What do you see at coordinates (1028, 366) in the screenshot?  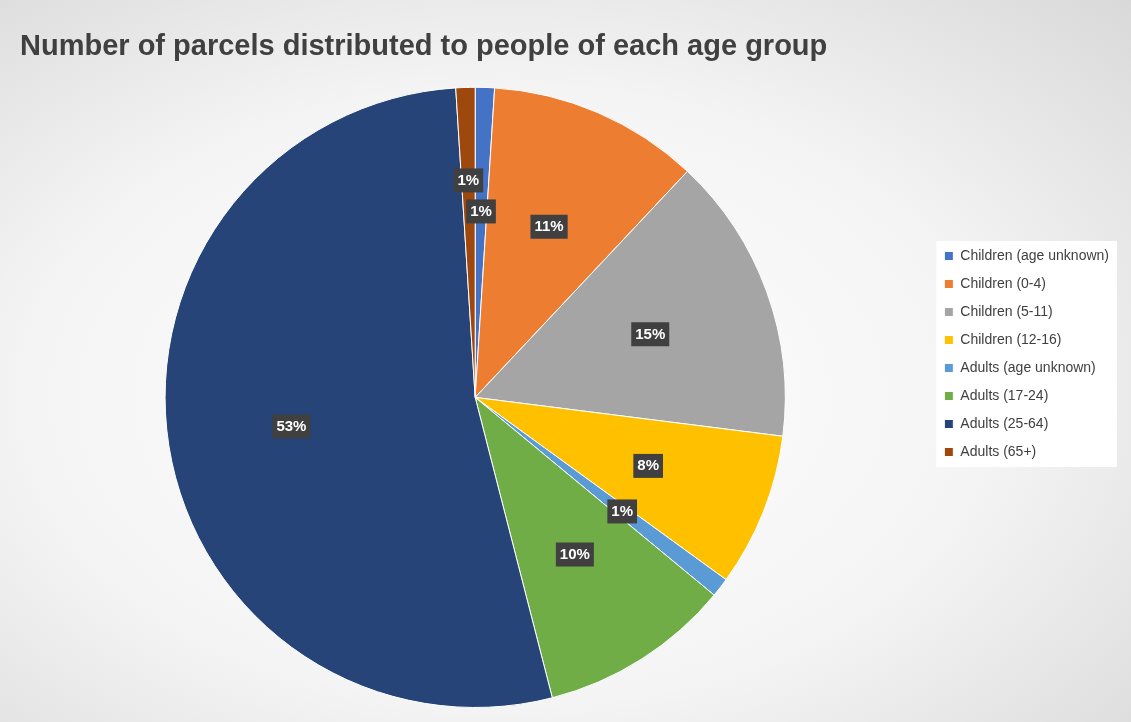 I see `legend-label: Adults (age unknown)` at bounding box center [1028, 366].